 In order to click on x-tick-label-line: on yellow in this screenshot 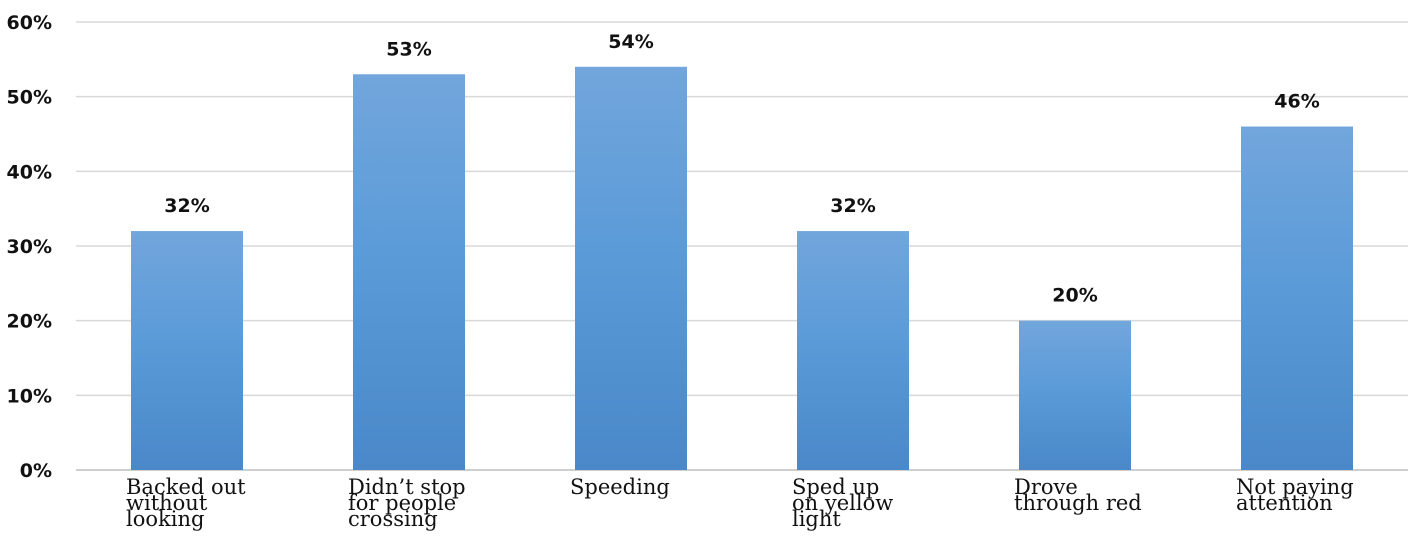, I will do `click(842, 503)`.